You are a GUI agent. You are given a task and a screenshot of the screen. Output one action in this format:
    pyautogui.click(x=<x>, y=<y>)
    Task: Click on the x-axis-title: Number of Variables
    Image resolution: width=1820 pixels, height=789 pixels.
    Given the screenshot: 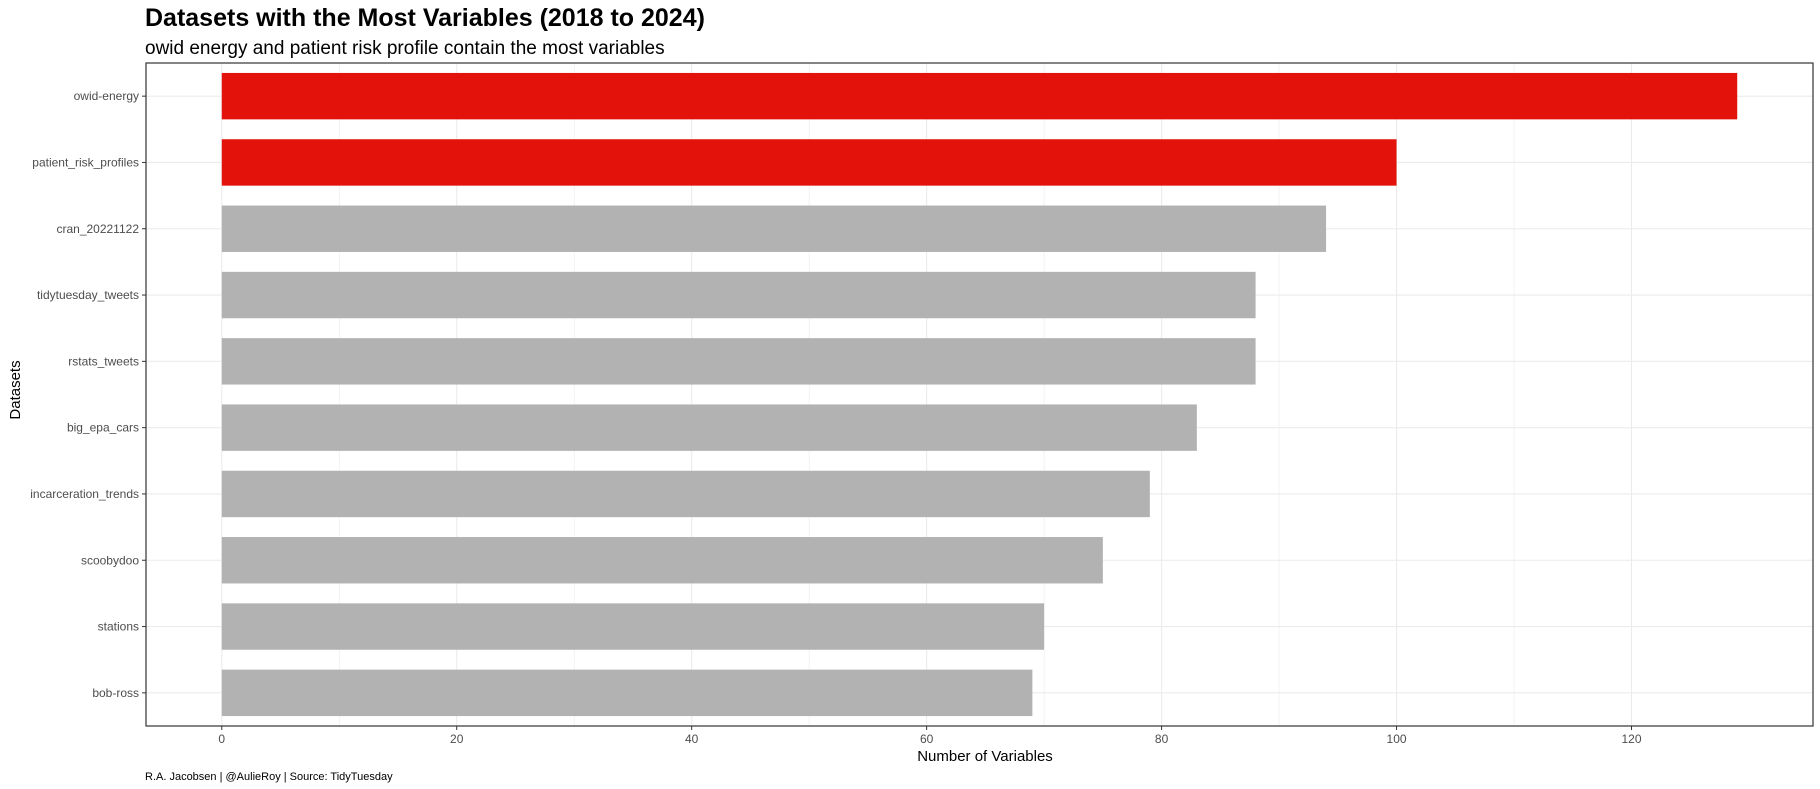 What is the action you would take?
    pyautogui.click(x=985, y=756)
    